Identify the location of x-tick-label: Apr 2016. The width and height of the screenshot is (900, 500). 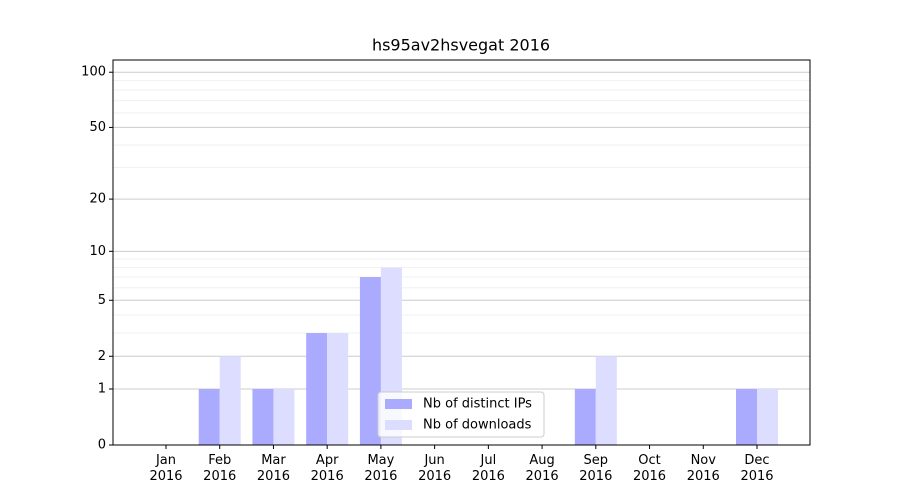
(327, 468).